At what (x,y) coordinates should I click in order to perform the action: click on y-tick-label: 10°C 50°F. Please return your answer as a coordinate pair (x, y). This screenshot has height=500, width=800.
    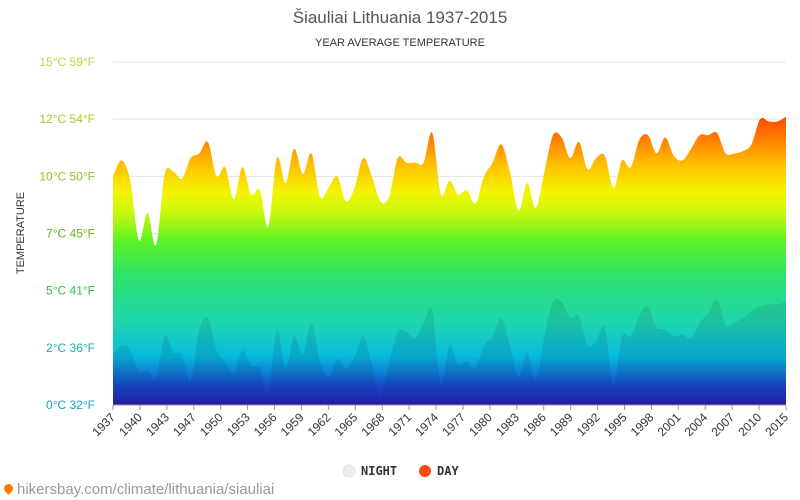
    Looking at the image, I should click on (67, 176).